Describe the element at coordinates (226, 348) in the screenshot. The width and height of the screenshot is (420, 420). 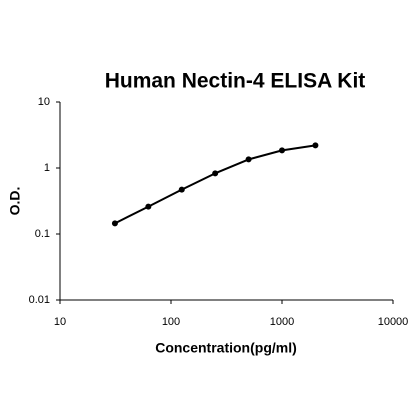
I see `x-axis-label: Concentration(pg/ml)` at that location.